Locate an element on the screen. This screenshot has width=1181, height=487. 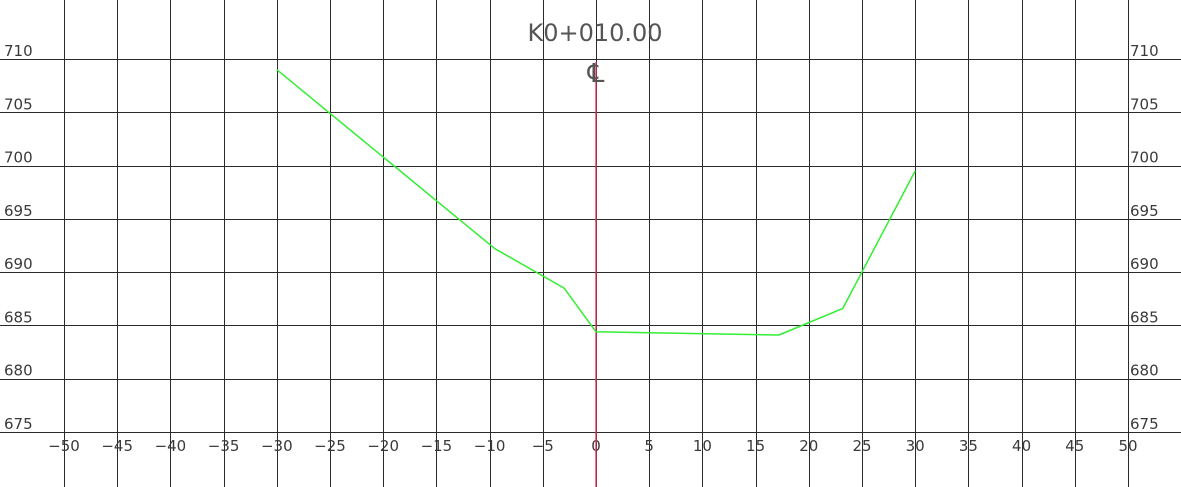
x-tick-label: −35 is located at coordinates (224, 446).